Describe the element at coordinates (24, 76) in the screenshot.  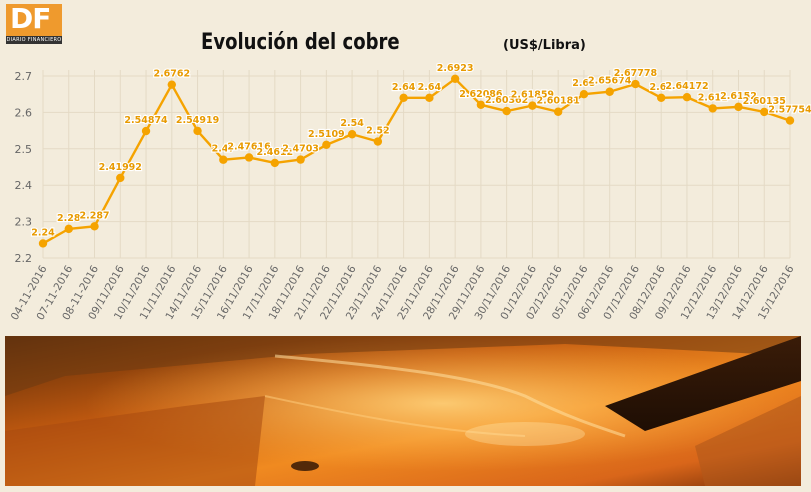
I see `y-tick-label: 2.7` at that location.